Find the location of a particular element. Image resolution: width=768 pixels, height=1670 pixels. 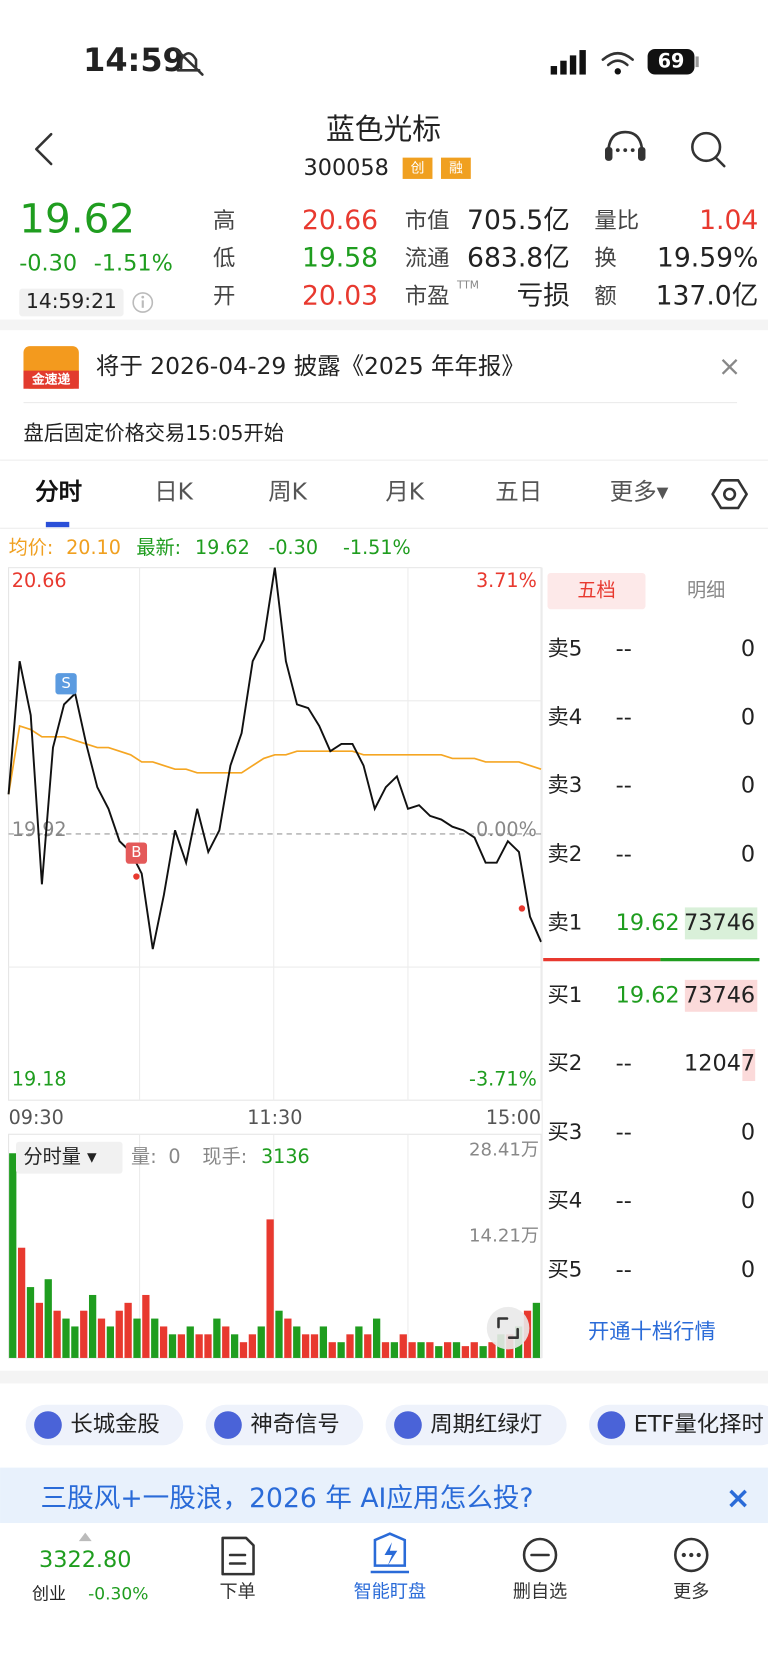

period-tab: 五日 is located at coordinates (518, 492).